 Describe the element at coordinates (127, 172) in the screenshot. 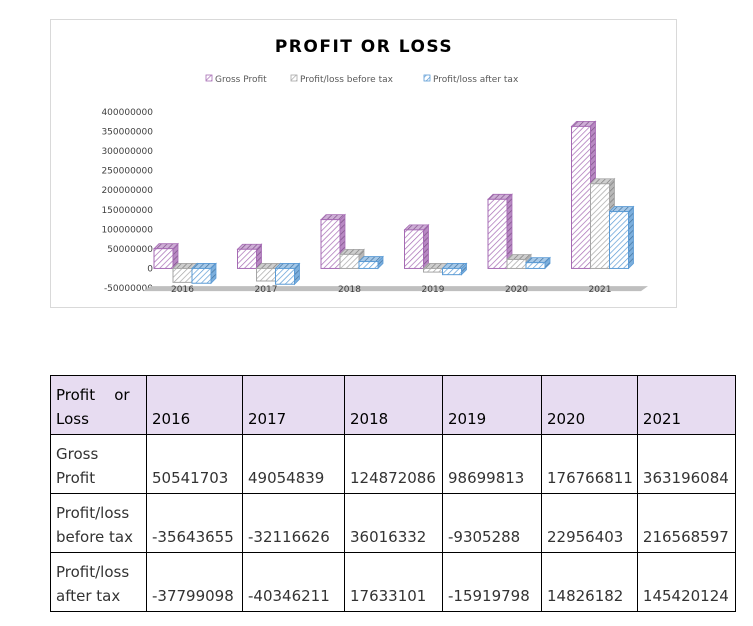

I see `y-tick-label: 250000000` at that location.